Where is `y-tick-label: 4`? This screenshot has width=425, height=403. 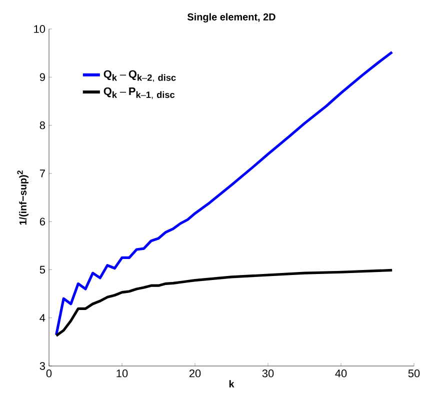
y-tick-label: 4 is located at coordinates (43, 318).